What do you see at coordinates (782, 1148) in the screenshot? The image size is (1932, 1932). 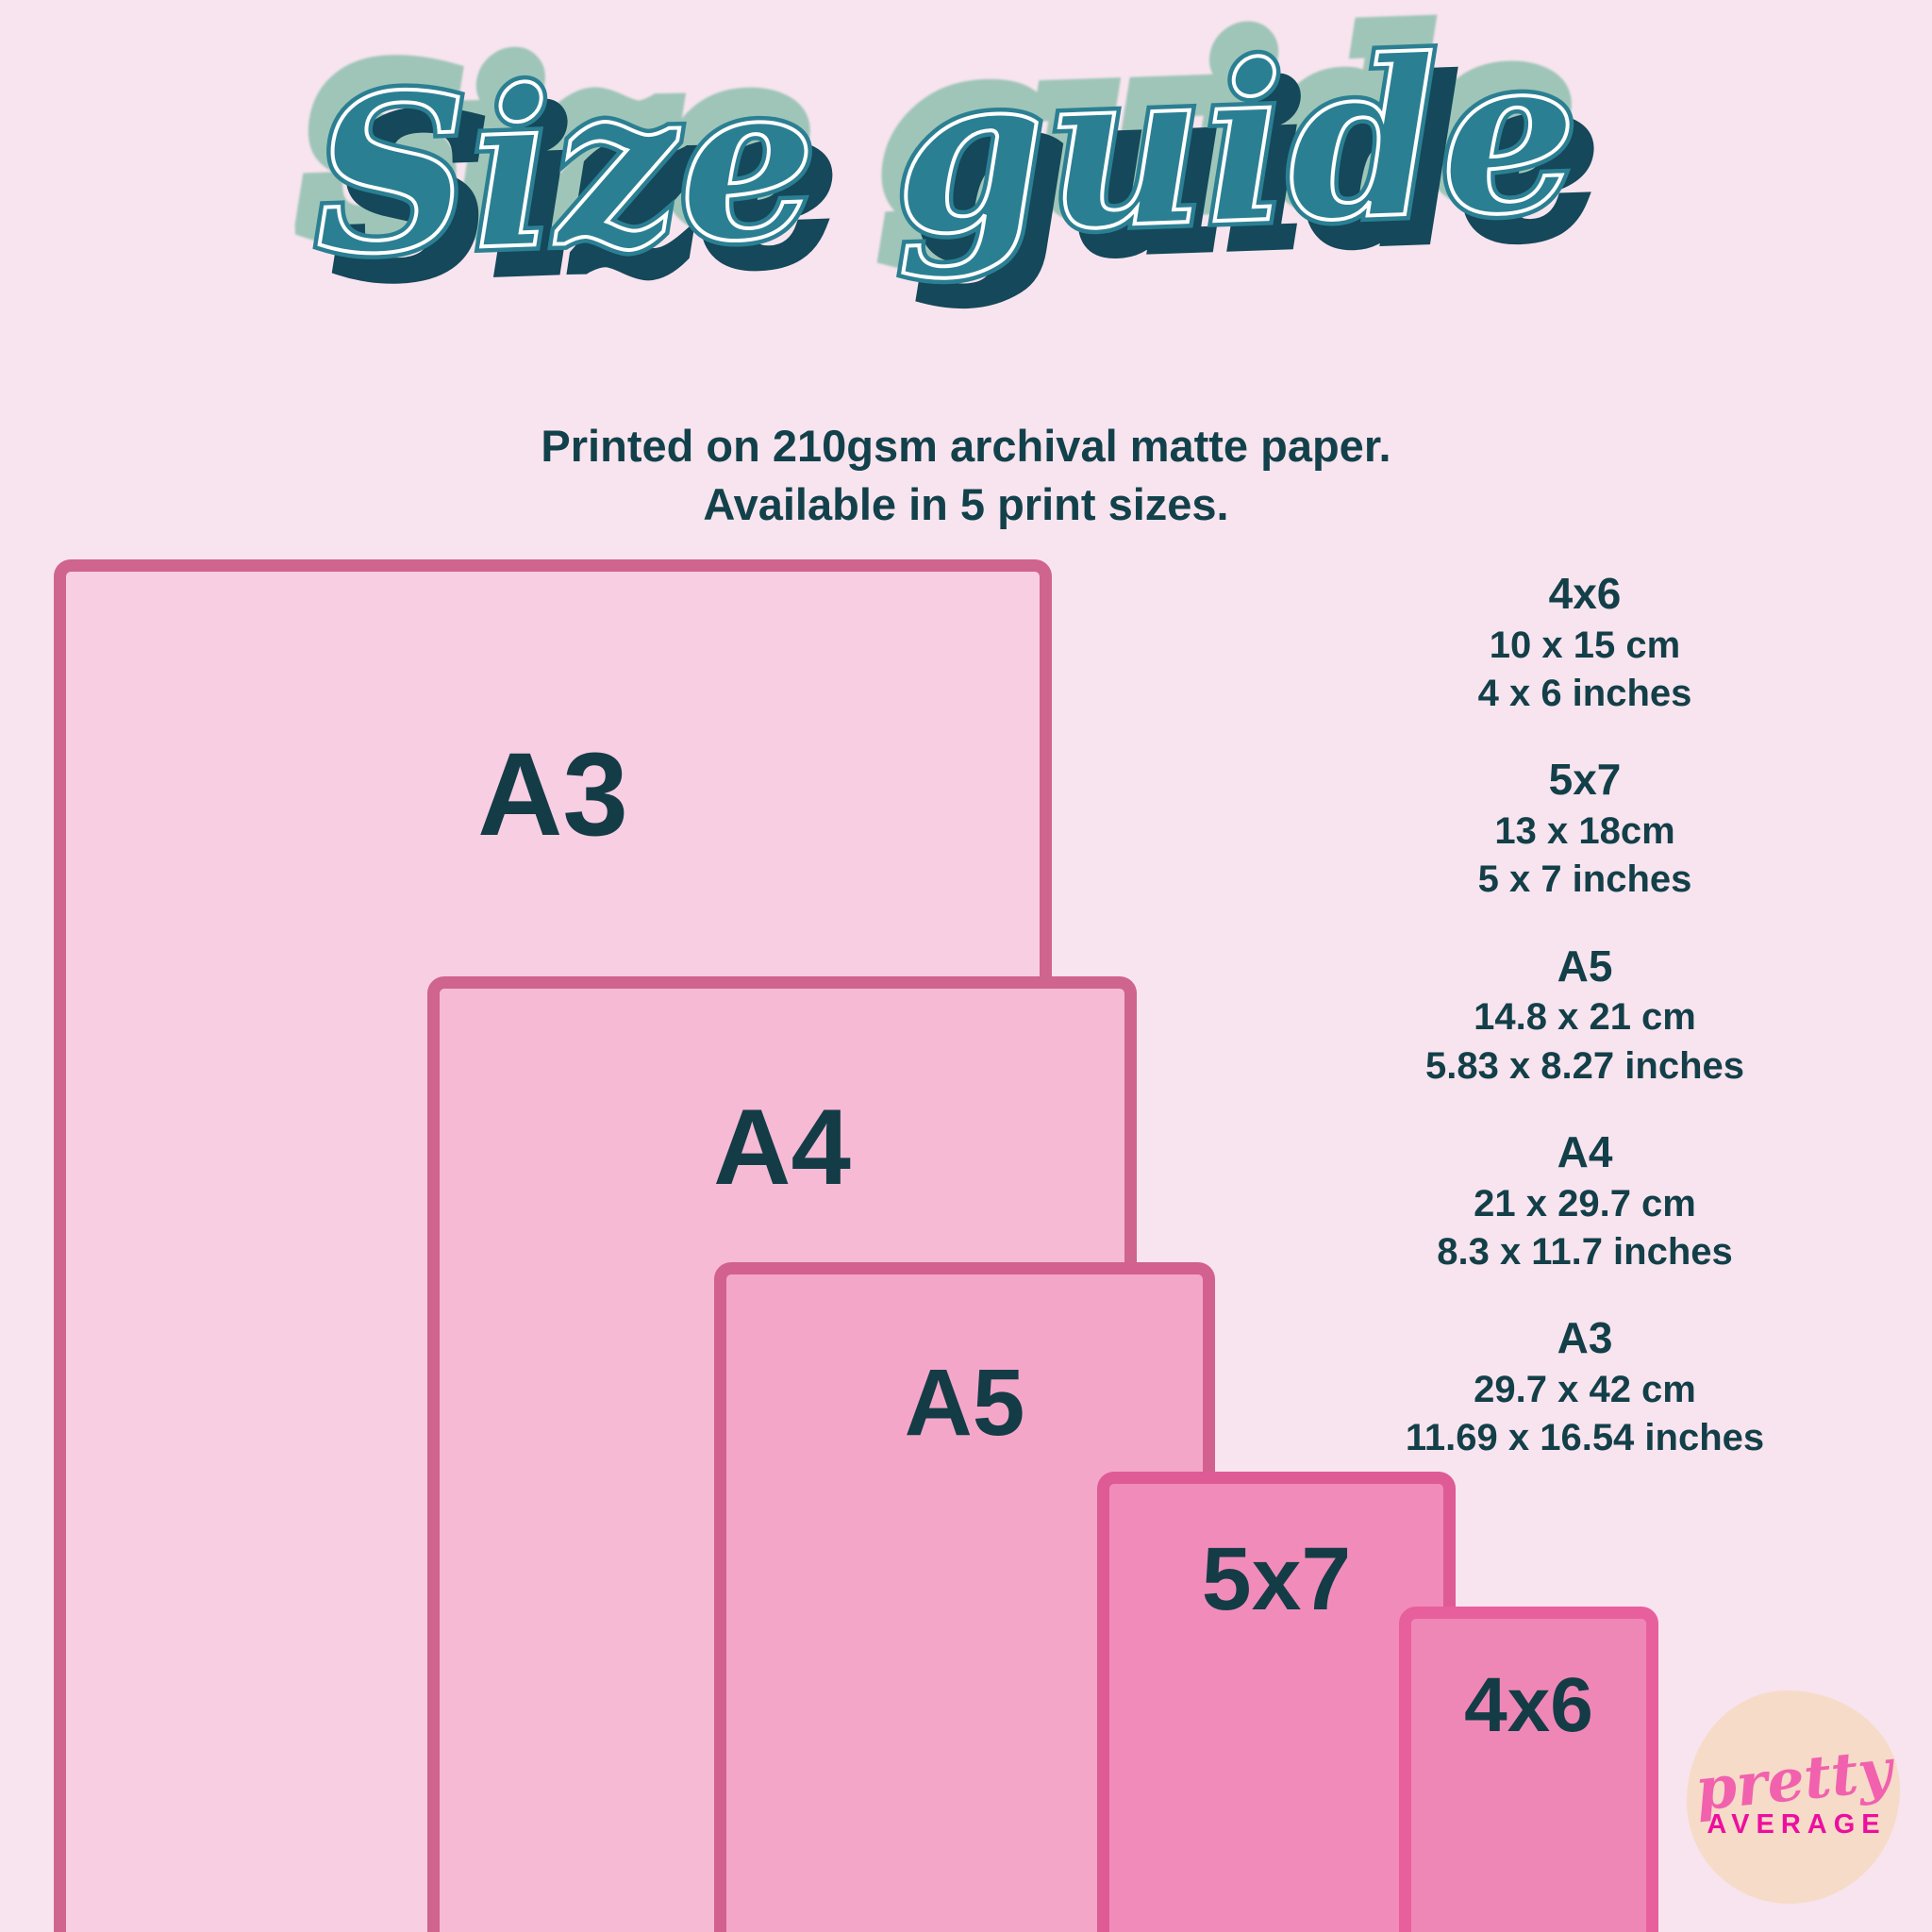 I see `paper-a4-label: A4` at bounding box center [782, 1148].